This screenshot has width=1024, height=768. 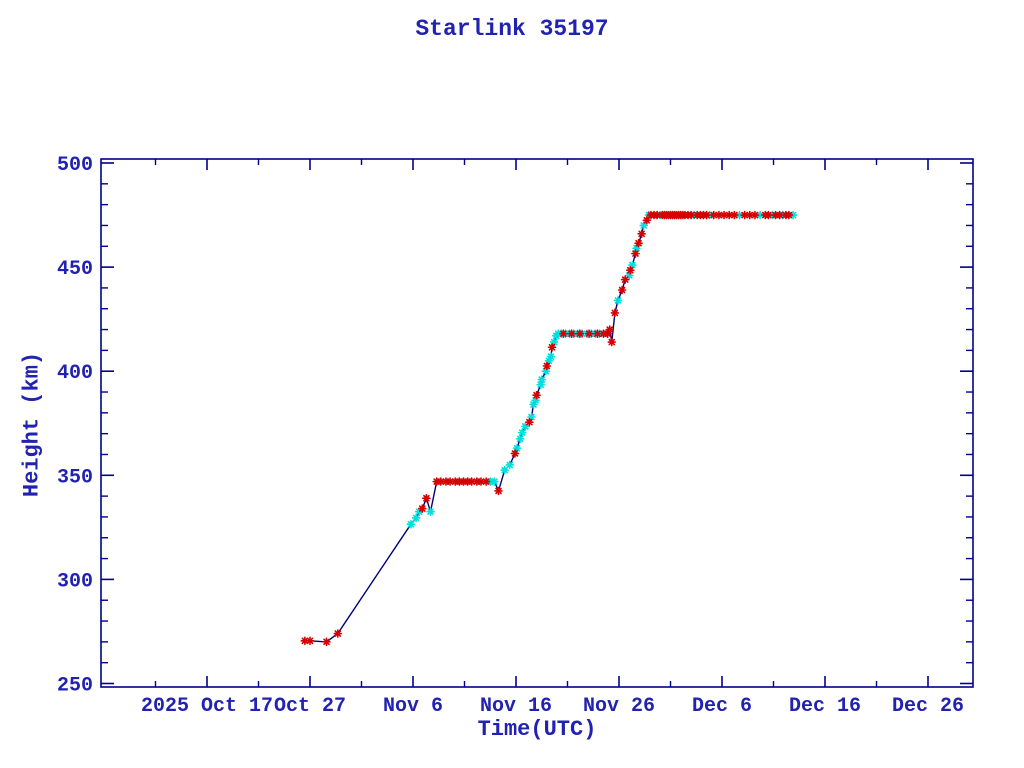 I want to click on tick-label: Oct 27, so click(x=310, y=706).